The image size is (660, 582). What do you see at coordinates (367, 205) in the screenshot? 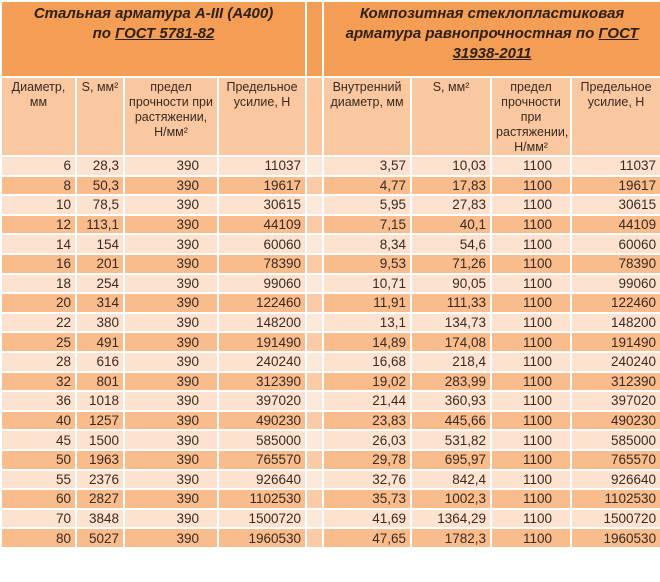
I see `cell-inner-diameter: 5,95` at bounding box center [367, 205].